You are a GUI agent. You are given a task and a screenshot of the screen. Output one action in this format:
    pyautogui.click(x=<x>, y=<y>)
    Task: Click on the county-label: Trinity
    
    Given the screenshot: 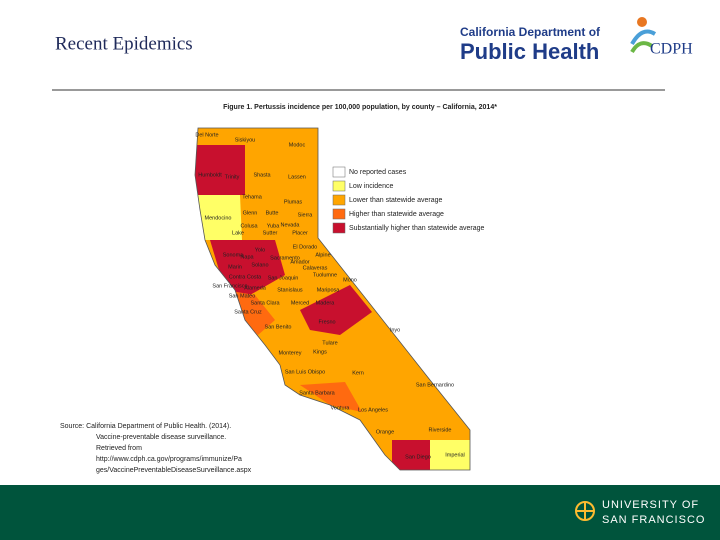 What is the action you would take?
    pyautogui.click(x=232, y=177)
    